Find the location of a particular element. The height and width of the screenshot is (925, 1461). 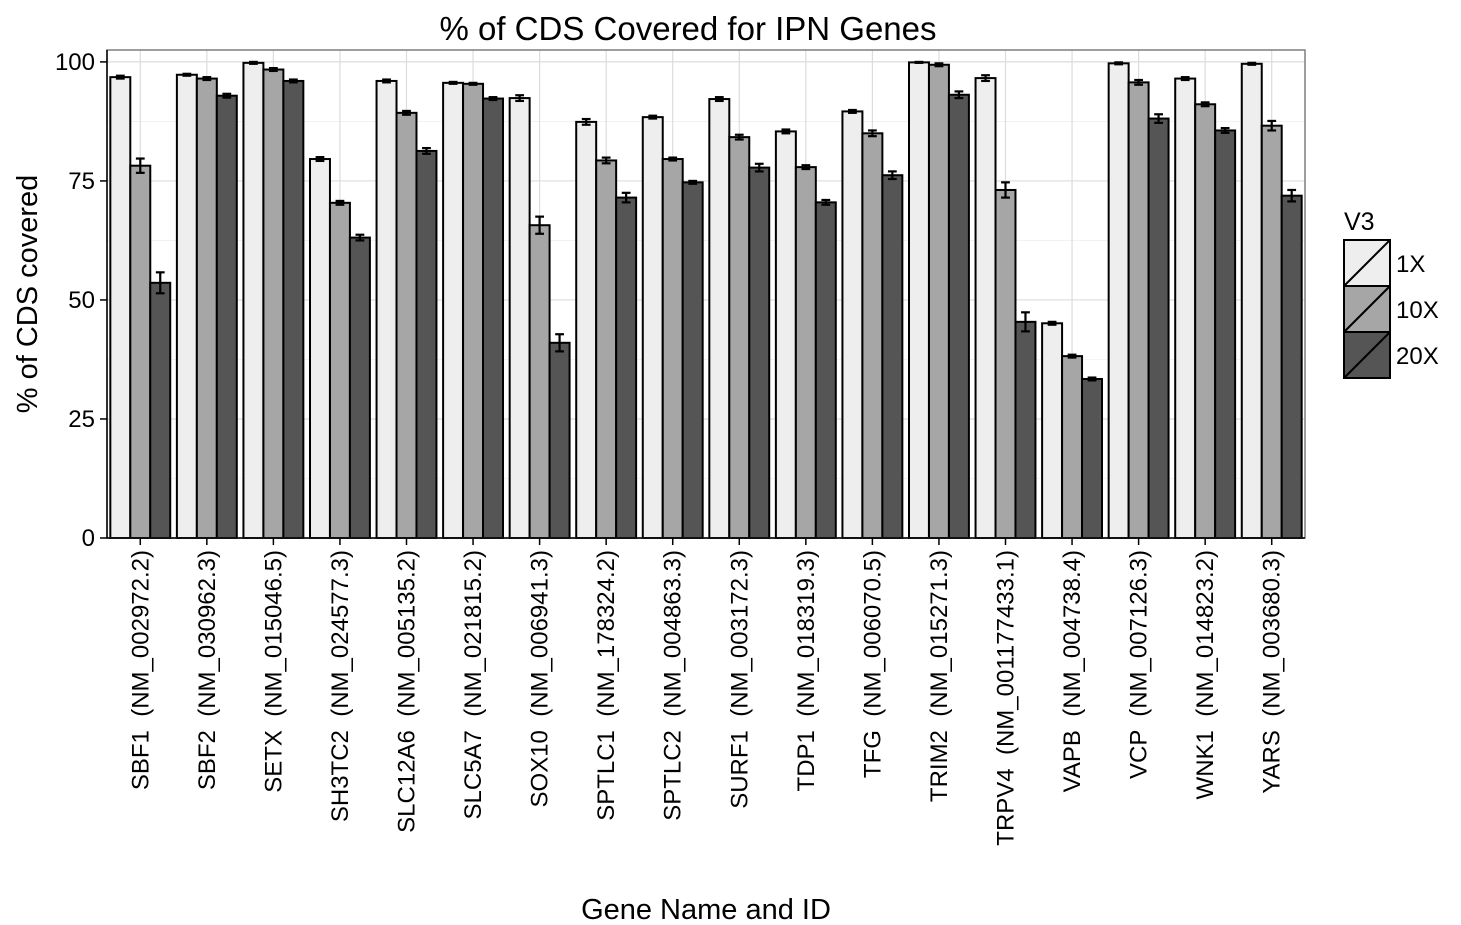

x-tick-label: SBF2 (NM_030962.3) is located at coordinates (207, 670).